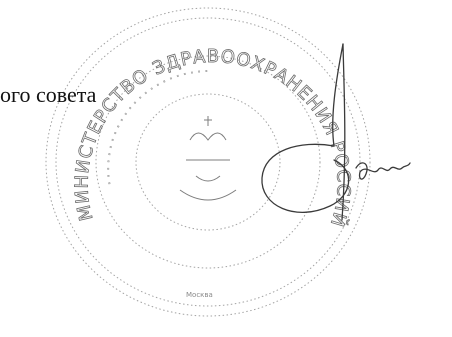 The width and height of the screenshot is (452, 337). I want to click on emblem-icon, so click(208, 158).